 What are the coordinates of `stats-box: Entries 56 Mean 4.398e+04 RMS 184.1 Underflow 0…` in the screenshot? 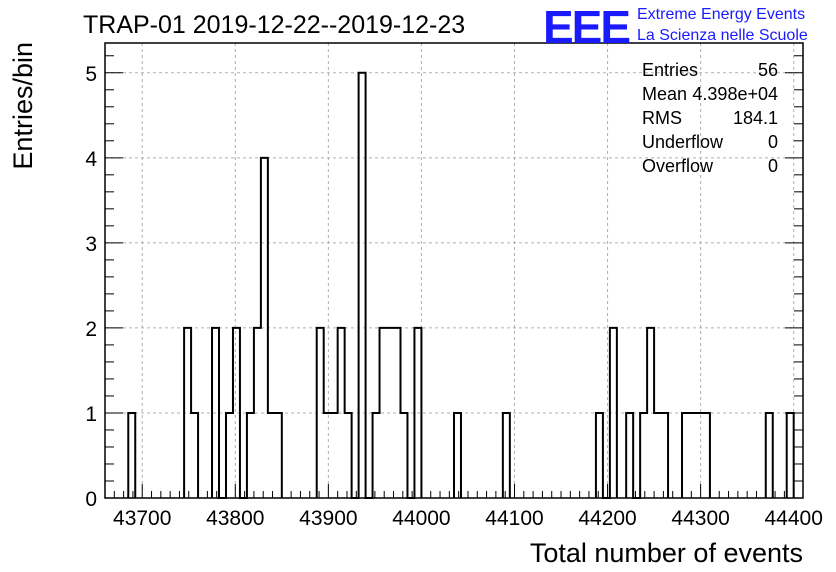 It's located at (710, 118).